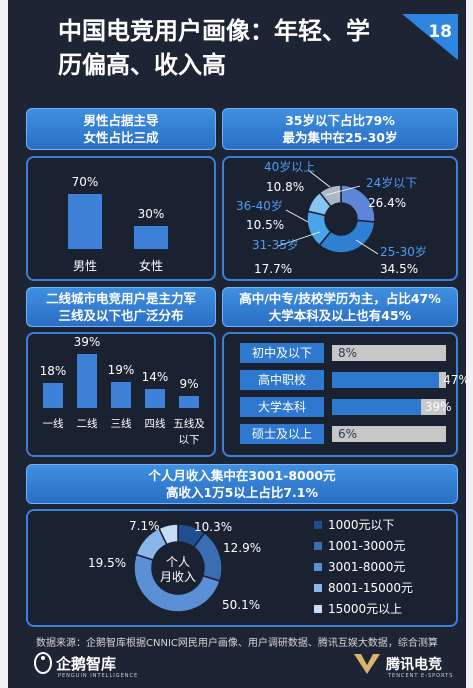 This screenshot has height=688, width=473. What do you see at coordinates (371, 588) in the screenshot?
I see `income-legend-label: 8001-15000元` at bounding box center [371, 588].